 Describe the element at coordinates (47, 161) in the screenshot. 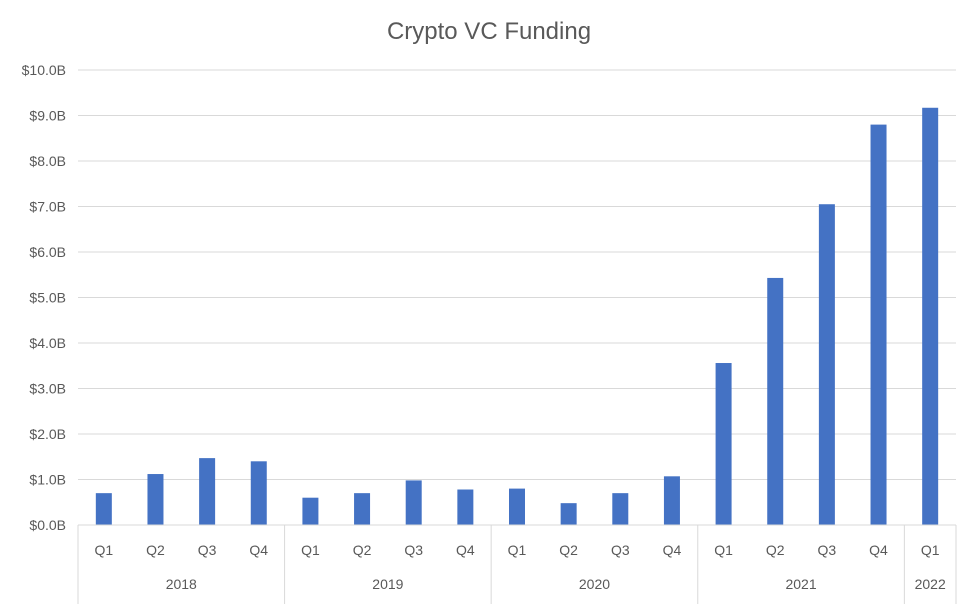

I see `y-tick-label: $8.0B` at that location.